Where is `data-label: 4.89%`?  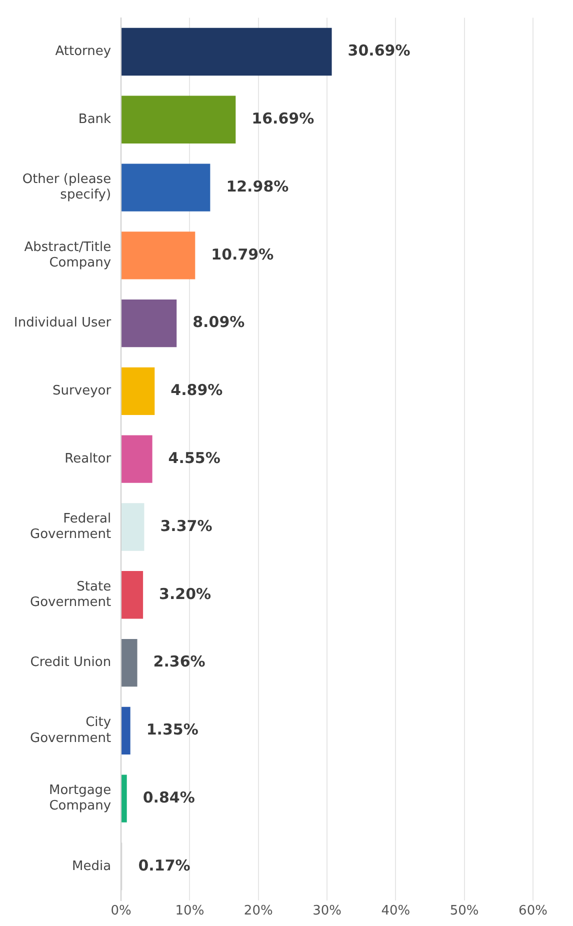
data-label: 4.89% is located at coordinates (196, 390).